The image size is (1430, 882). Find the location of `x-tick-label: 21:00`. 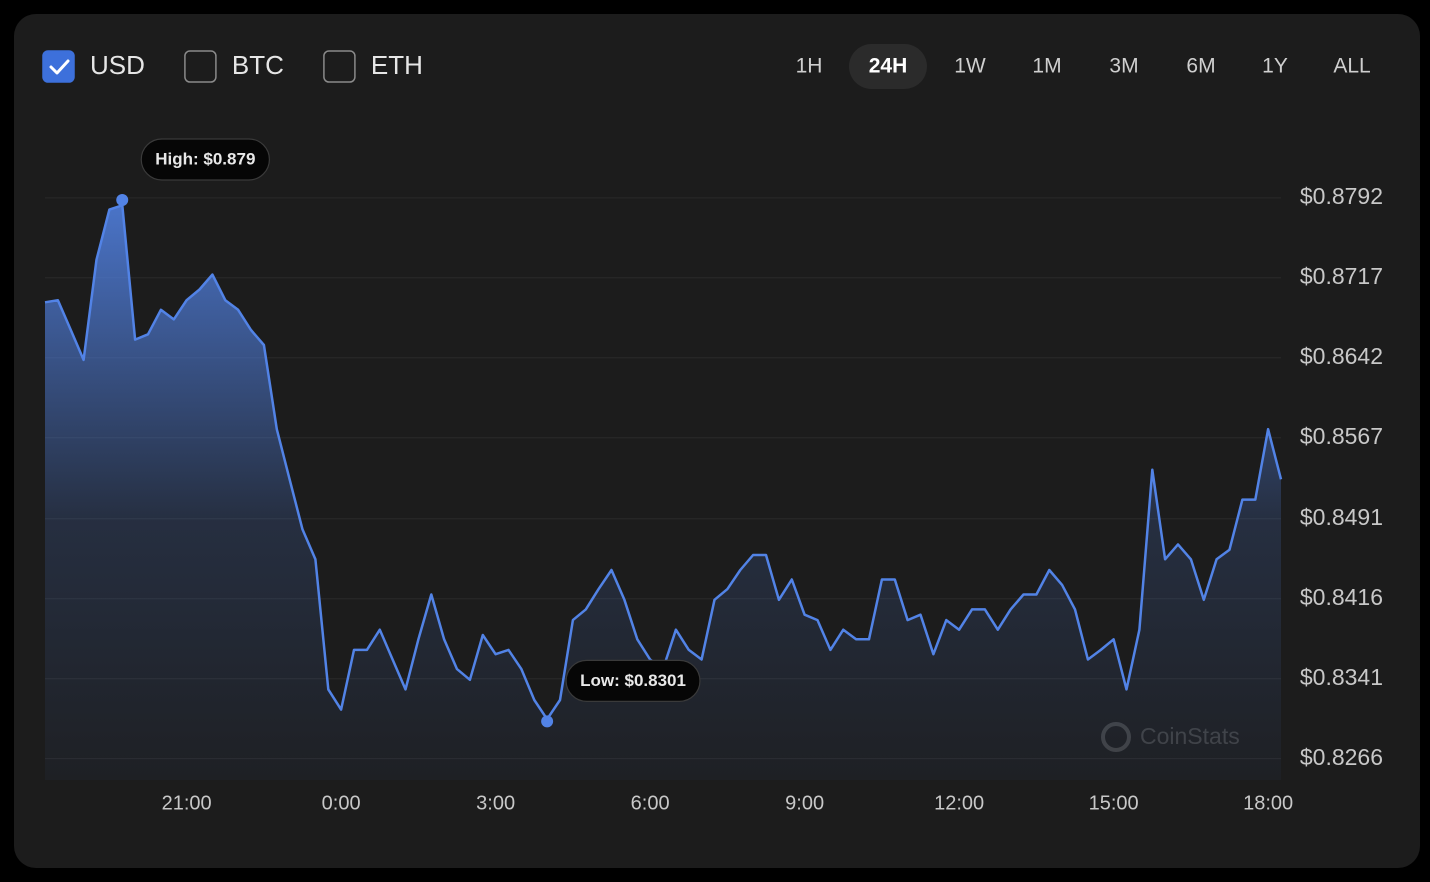

x-tick-label: 21:00 is located at coordinates (187, 803).